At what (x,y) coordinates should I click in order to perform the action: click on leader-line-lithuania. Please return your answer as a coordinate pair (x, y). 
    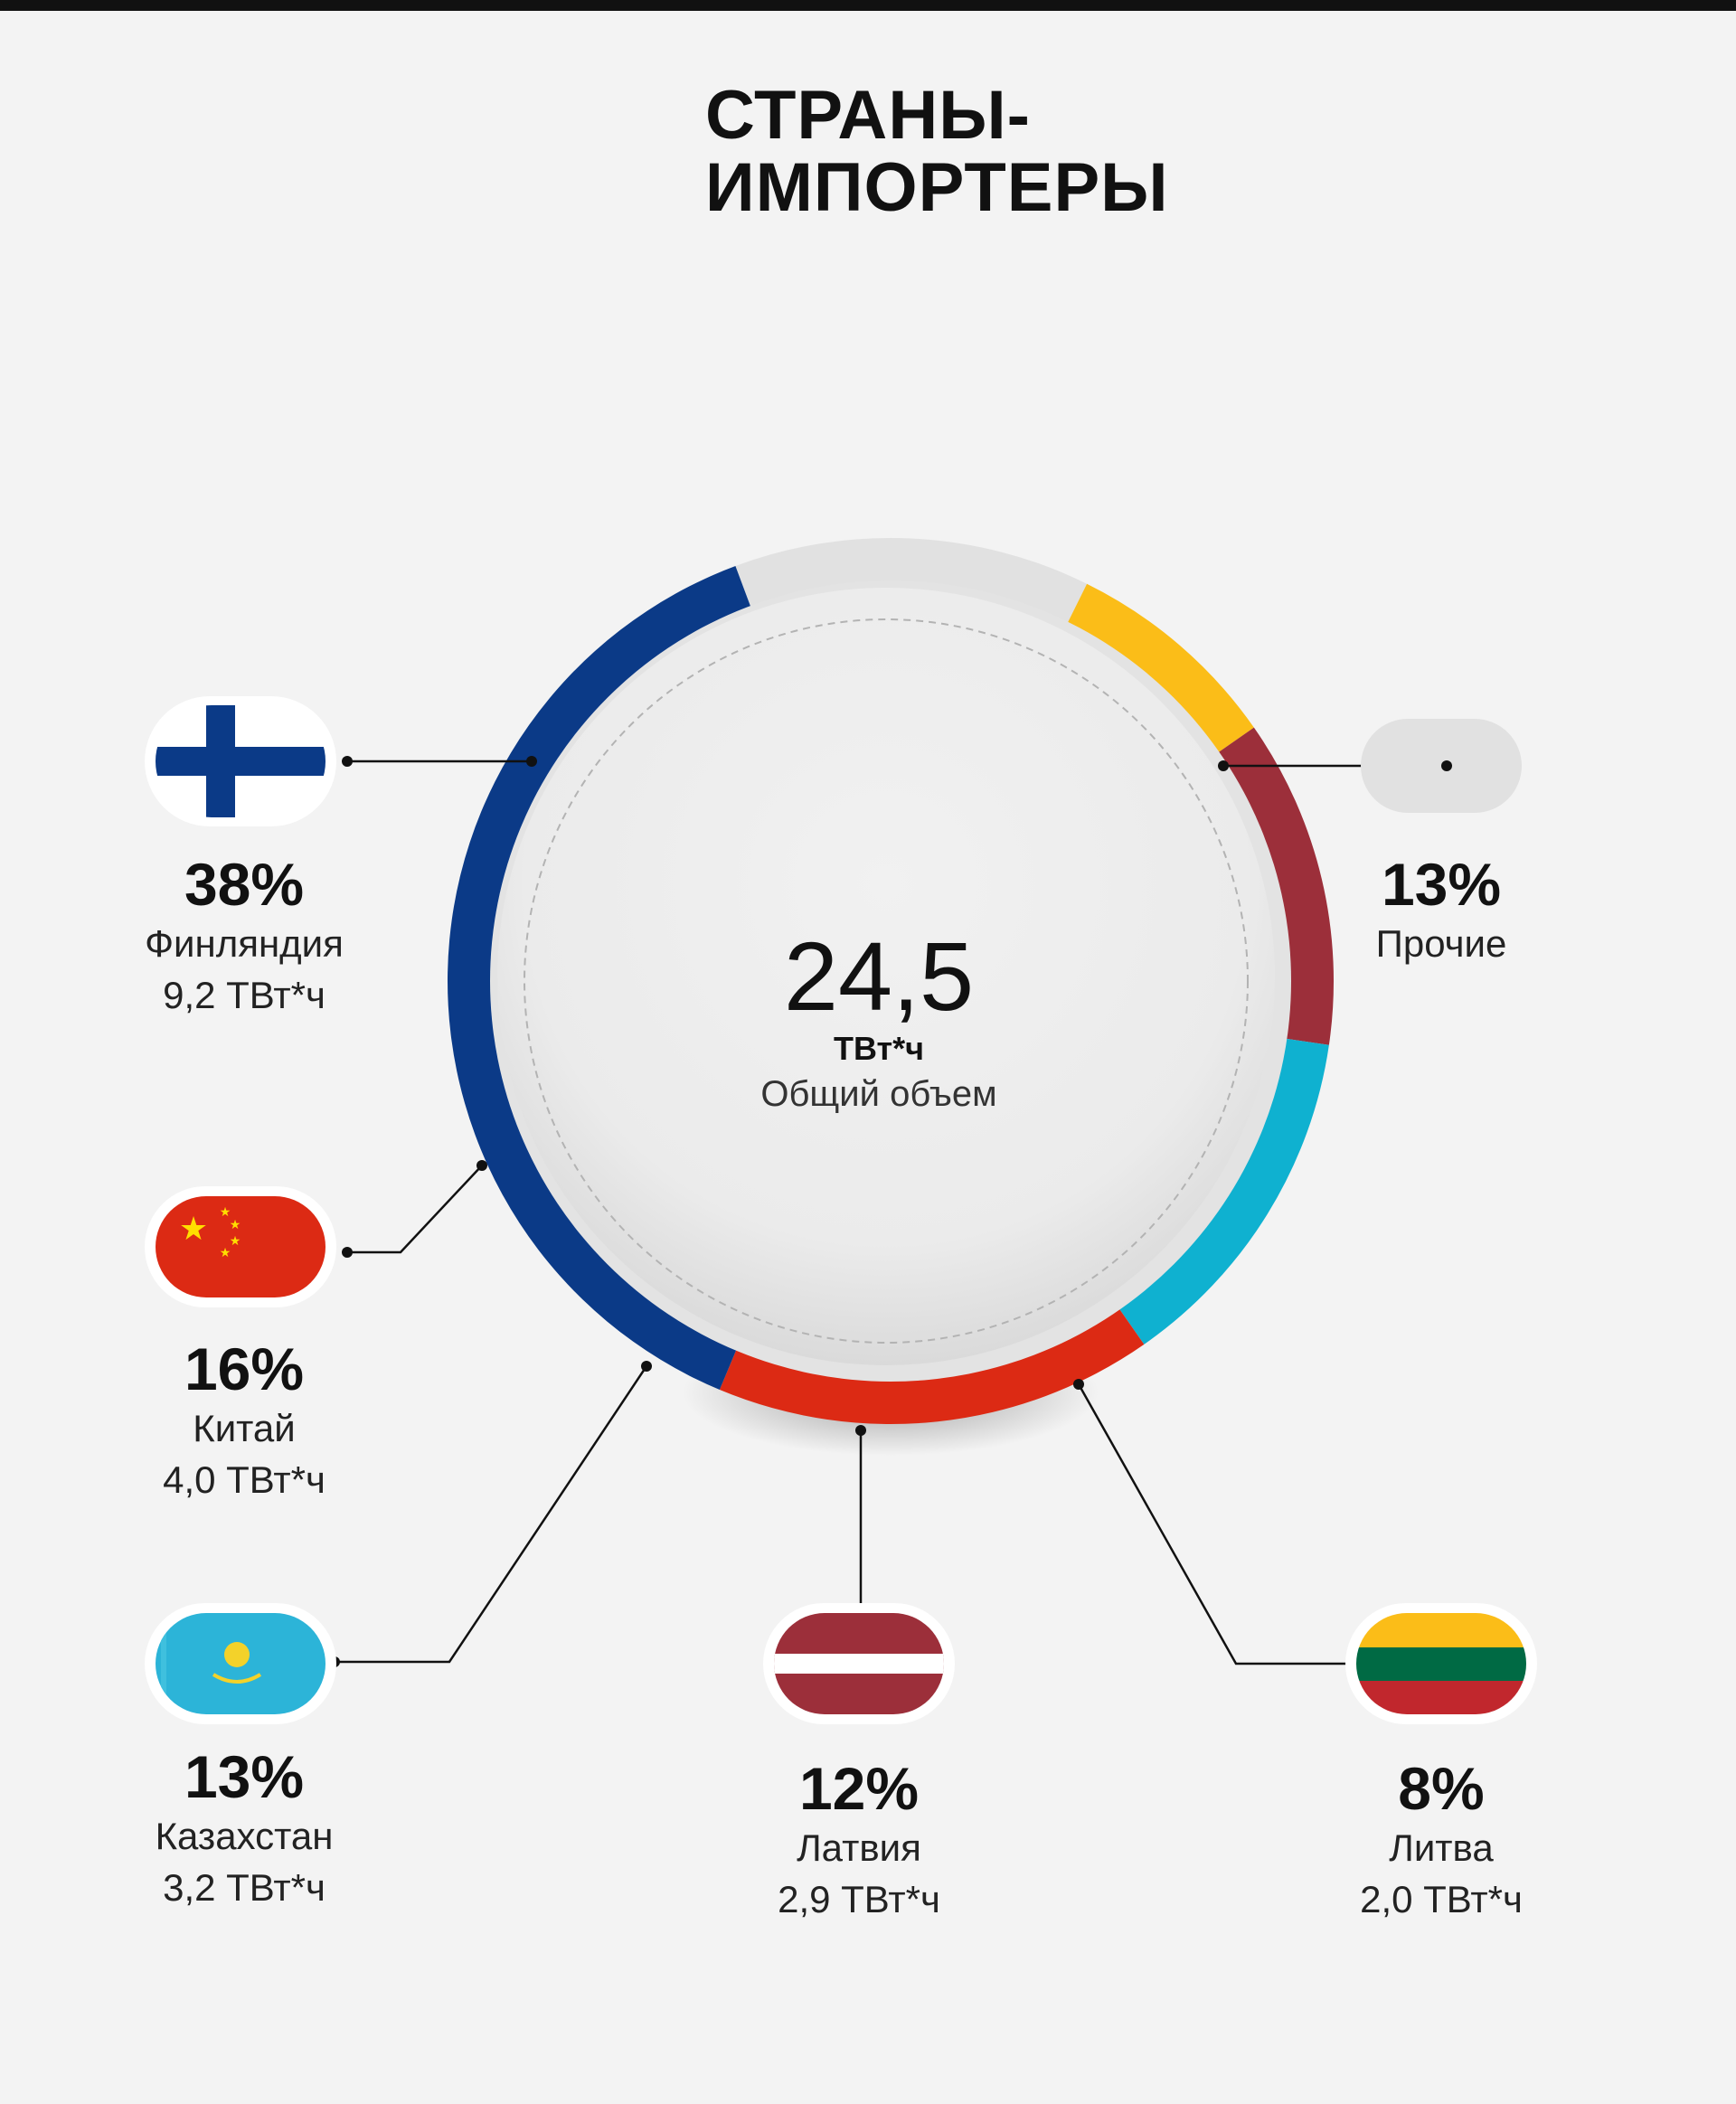
    Looking at the image, I should click on (1216, 1524).